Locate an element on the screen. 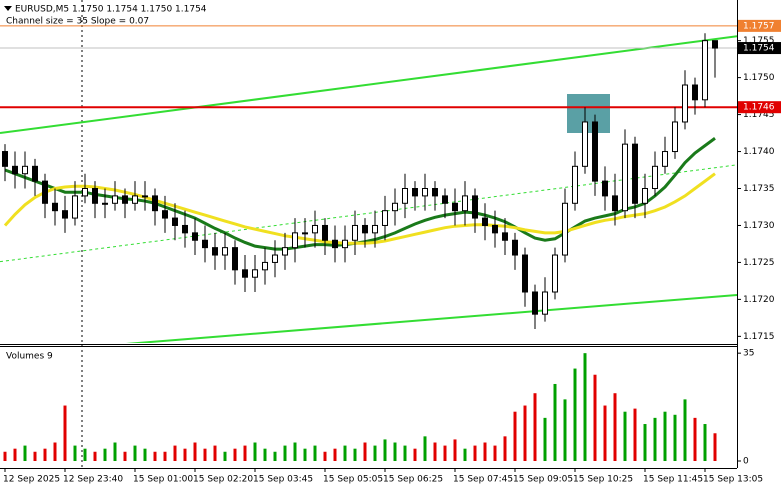 The width and height of the screenshot is (781, 489). x-tick-label: 15 Sep 07:45 is located at coordinates (483, 480).